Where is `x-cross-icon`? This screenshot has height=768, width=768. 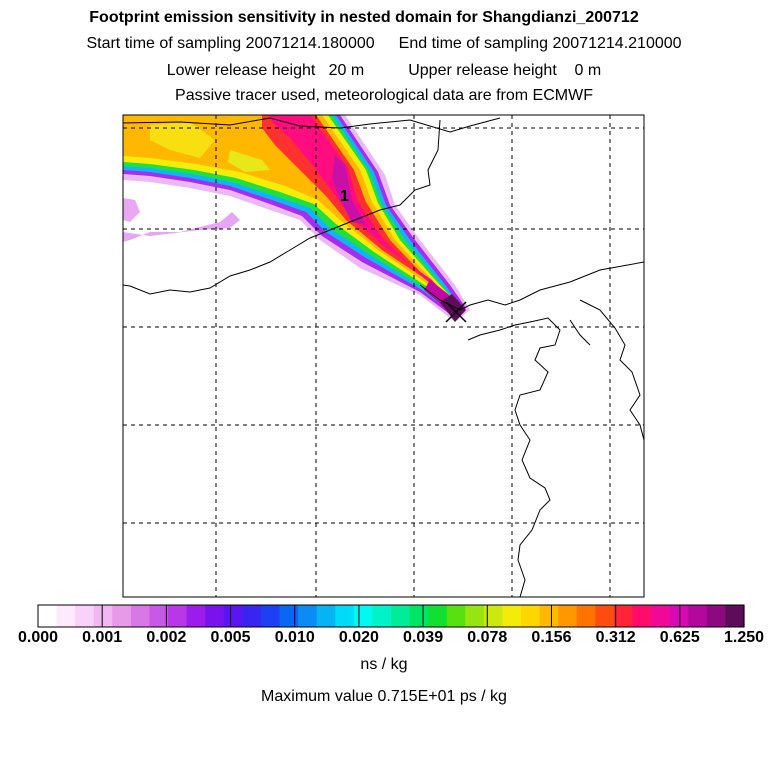 x-cross-icon is located at coordinates (456, 312).